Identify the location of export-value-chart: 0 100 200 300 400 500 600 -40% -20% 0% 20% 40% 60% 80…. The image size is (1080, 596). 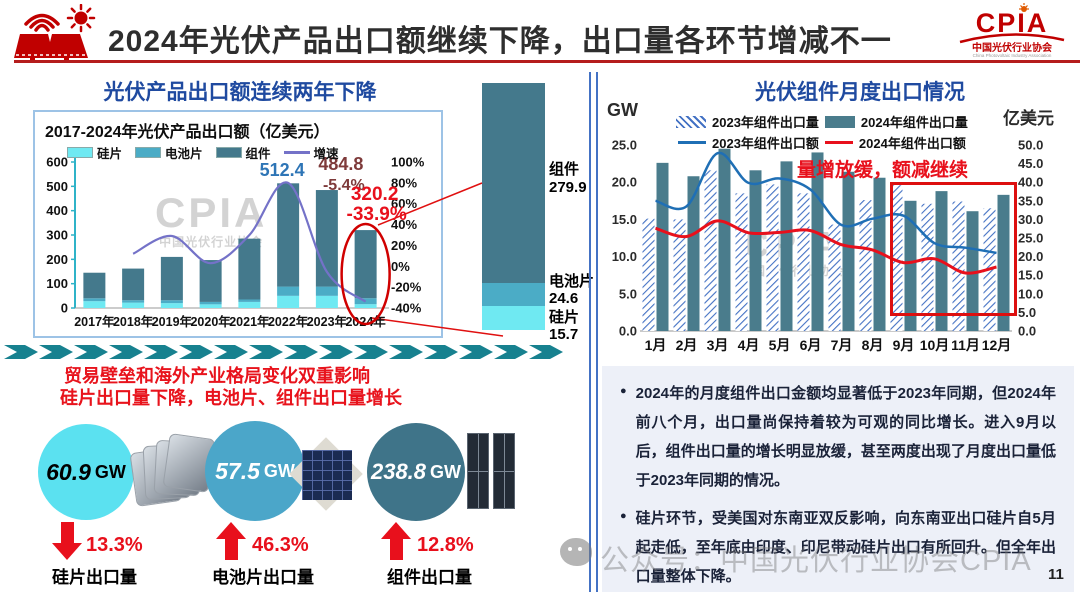
(235, 241).